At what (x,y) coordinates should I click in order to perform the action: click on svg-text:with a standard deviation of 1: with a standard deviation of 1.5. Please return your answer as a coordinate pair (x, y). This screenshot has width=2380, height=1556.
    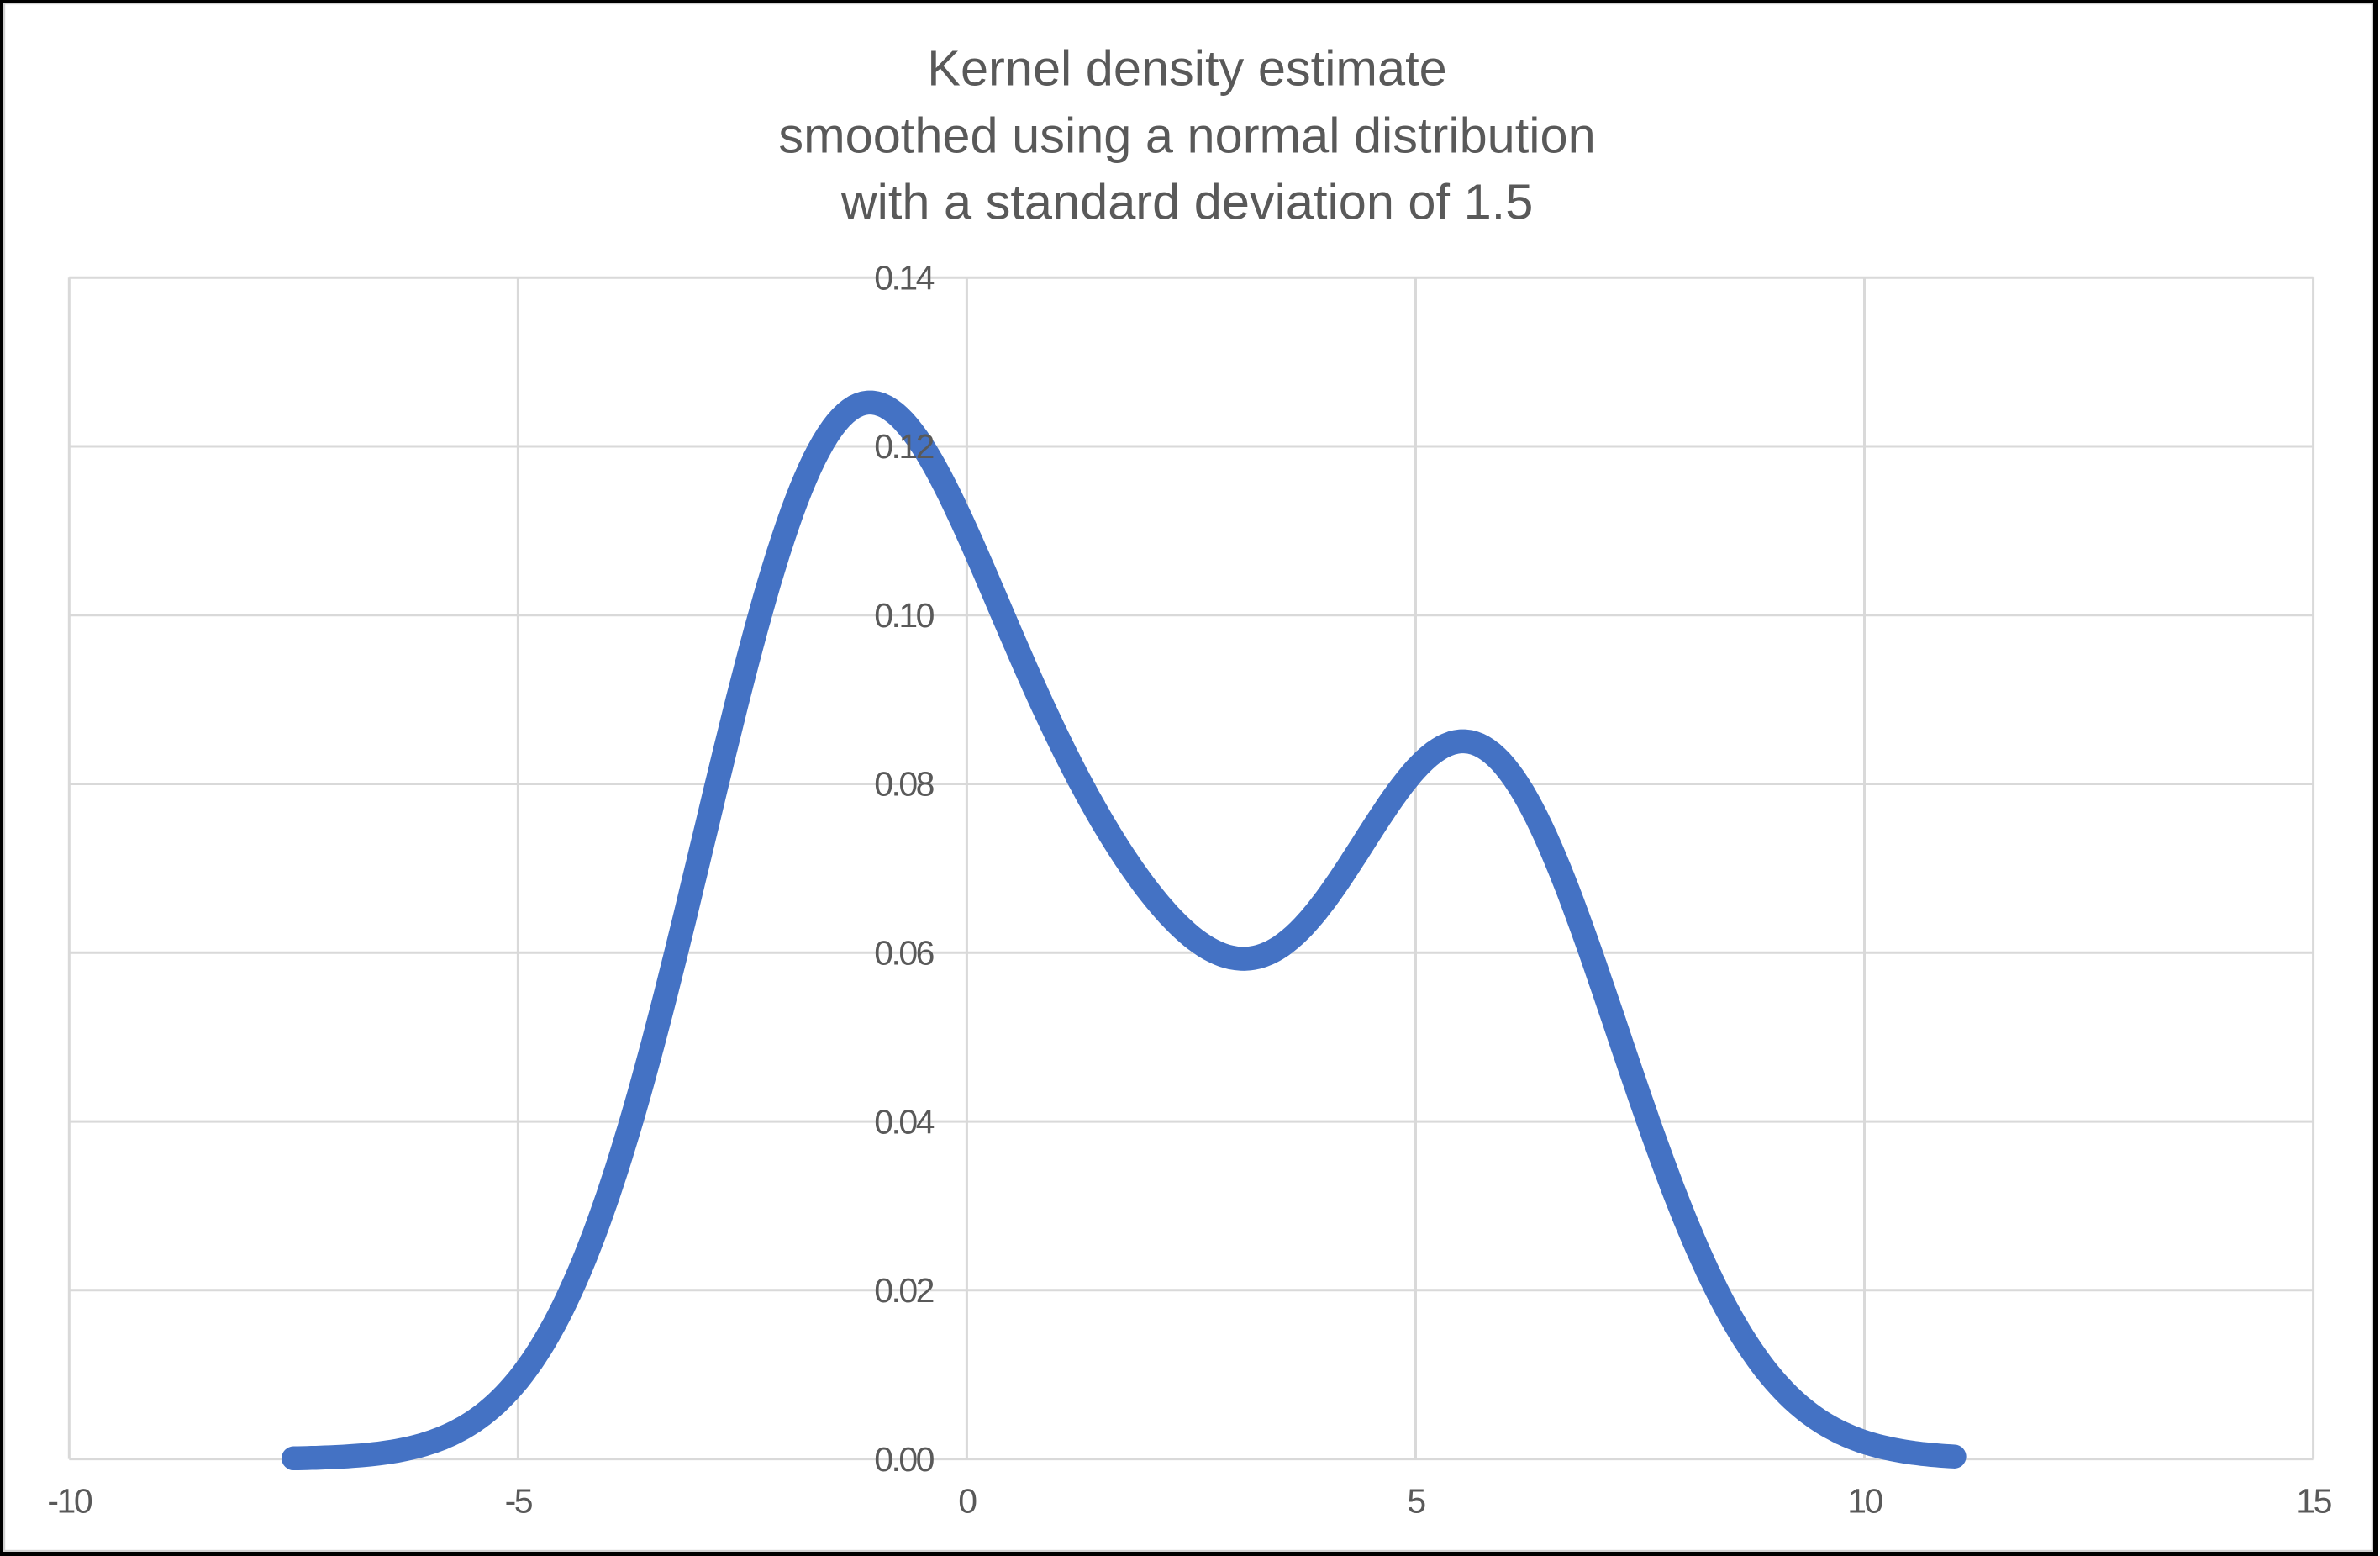
    Looking at the image, I should click on (1187, 202).